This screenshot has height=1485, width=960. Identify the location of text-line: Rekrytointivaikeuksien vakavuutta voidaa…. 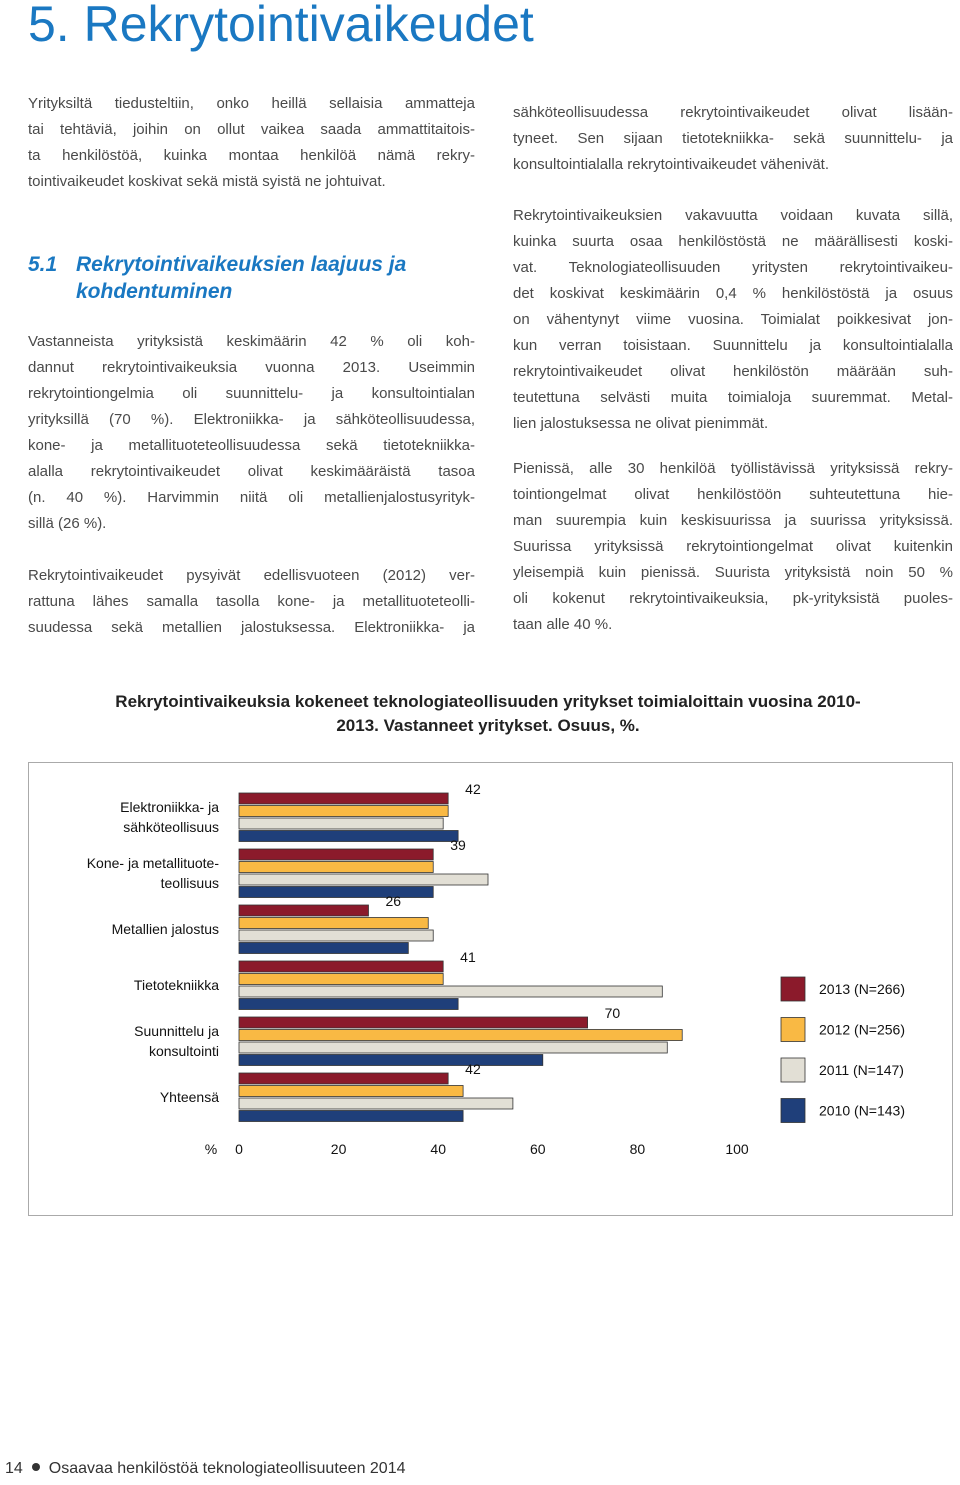
(733, 215).